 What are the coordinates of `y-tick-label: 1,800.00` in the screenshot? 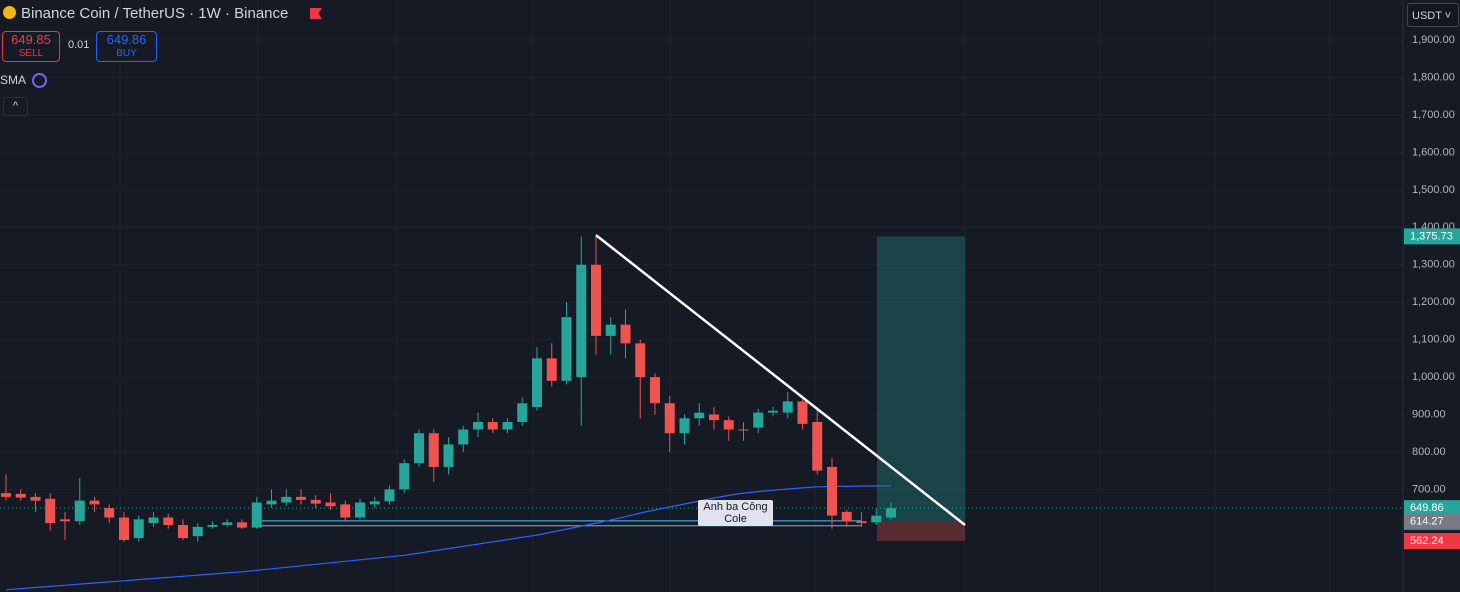 It's located at (1433, 77).